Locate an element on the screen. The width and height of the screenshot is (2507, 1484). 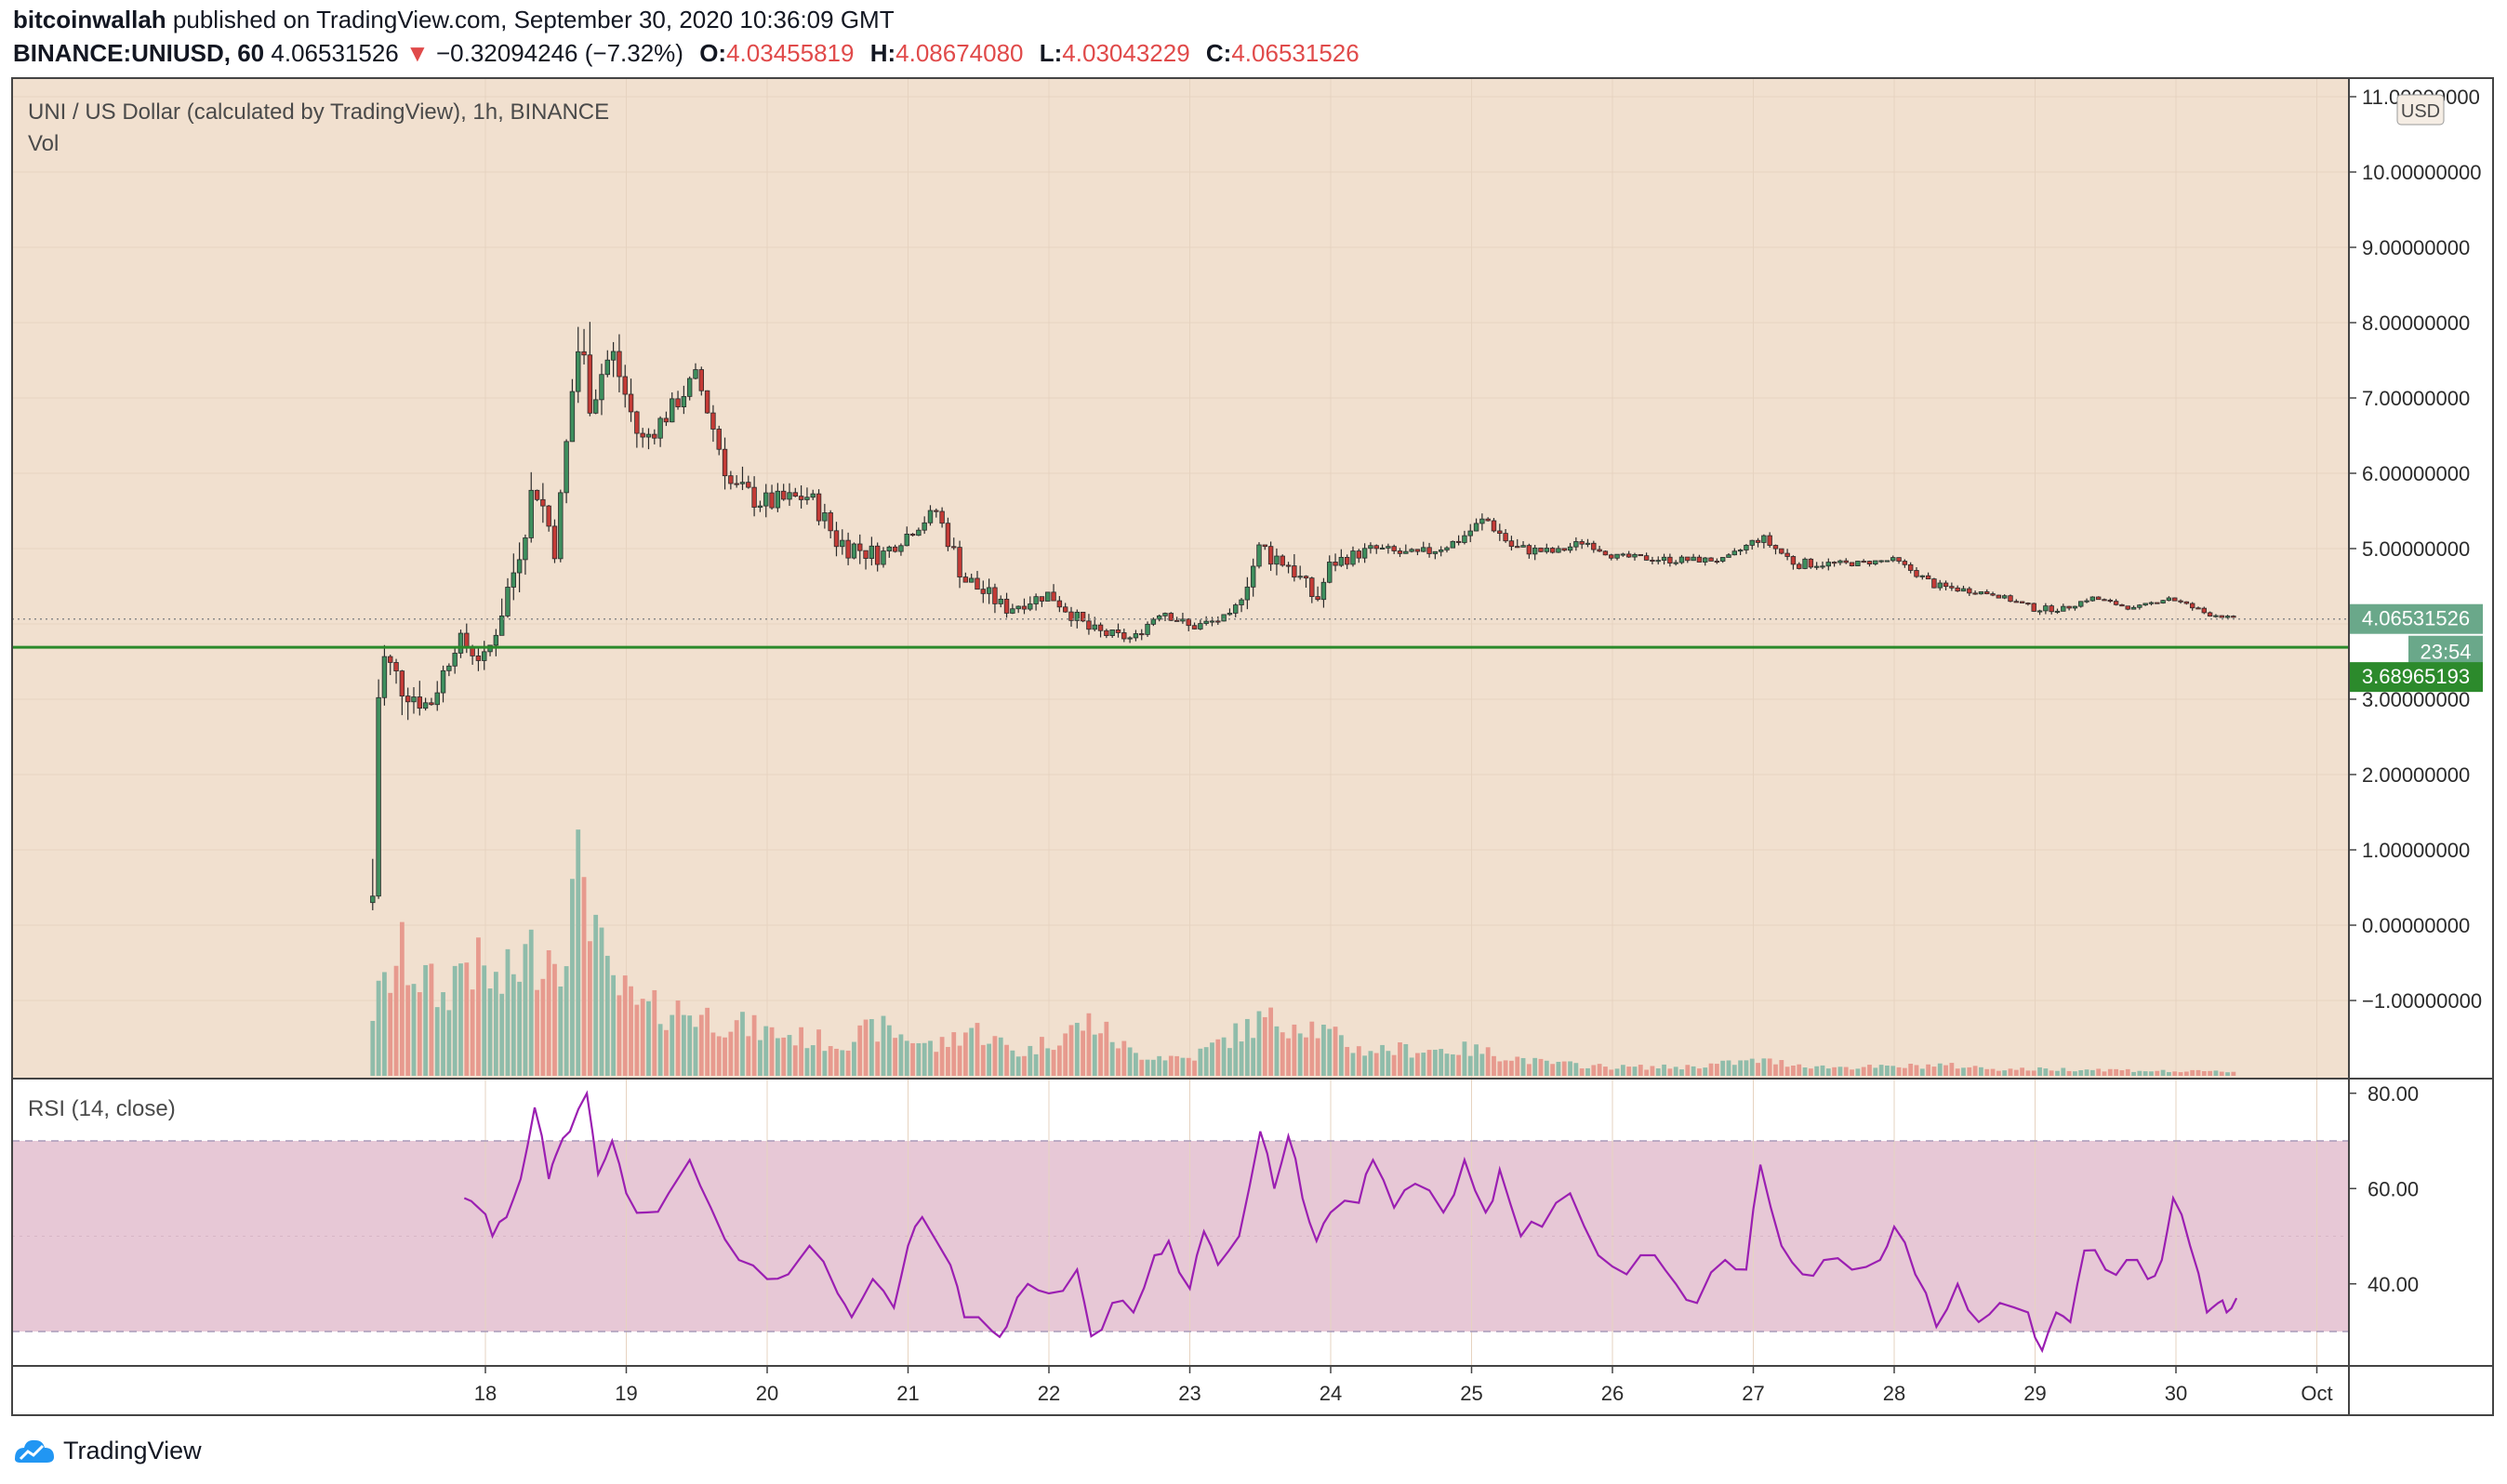
tradingview-footer: TradingView is located at coordinates (107, 1450).